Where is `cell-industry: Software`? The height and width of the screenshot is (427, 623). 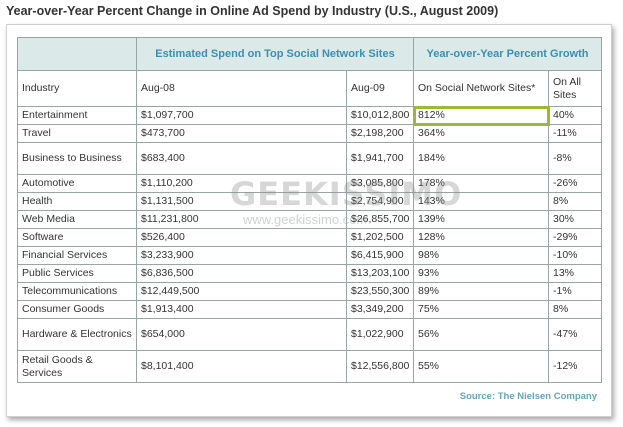 cell-industry: Software is located at coordinates (77, 237).